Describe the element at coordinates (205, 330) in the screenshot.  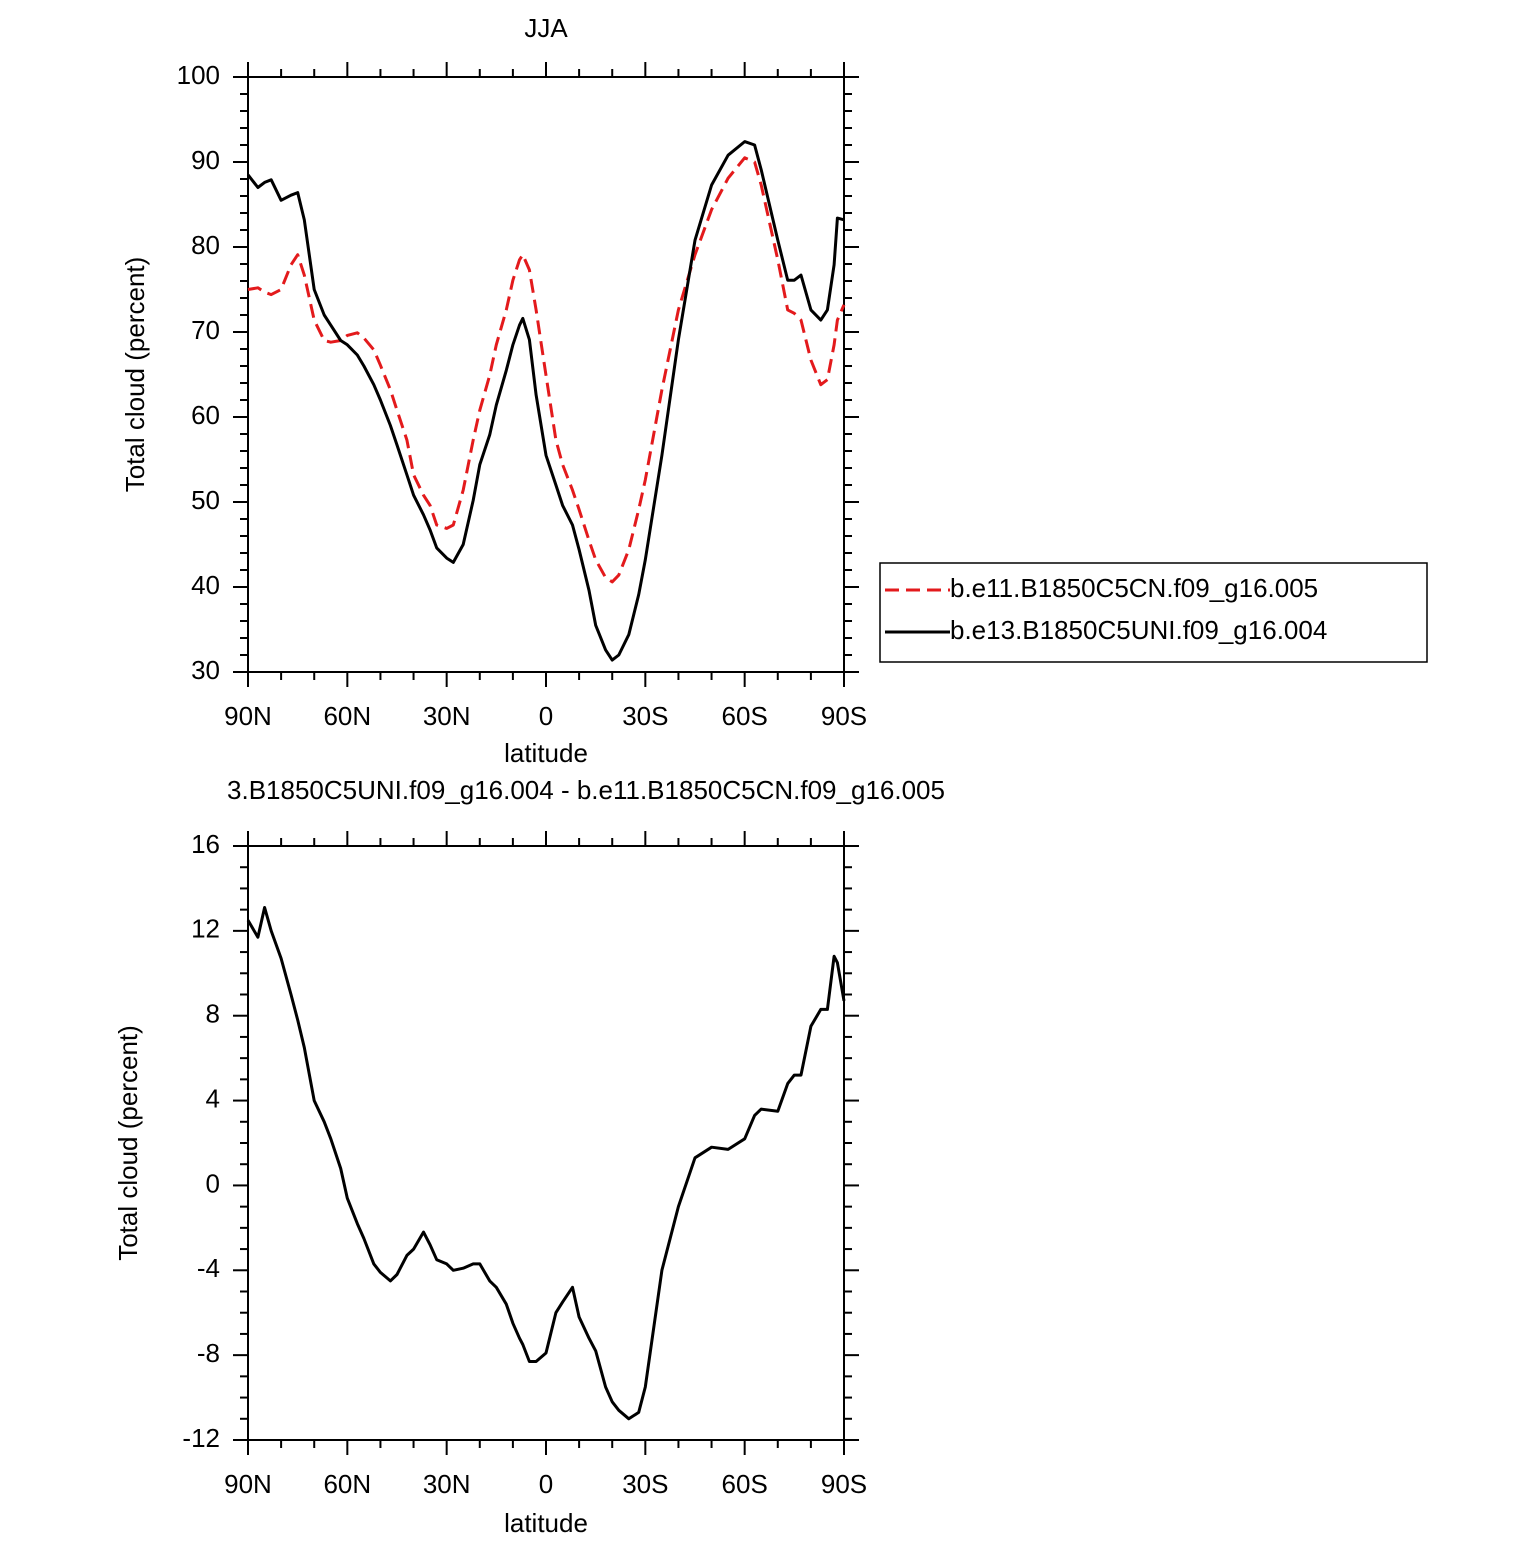
I see `y-tick-label: 70` at that location.